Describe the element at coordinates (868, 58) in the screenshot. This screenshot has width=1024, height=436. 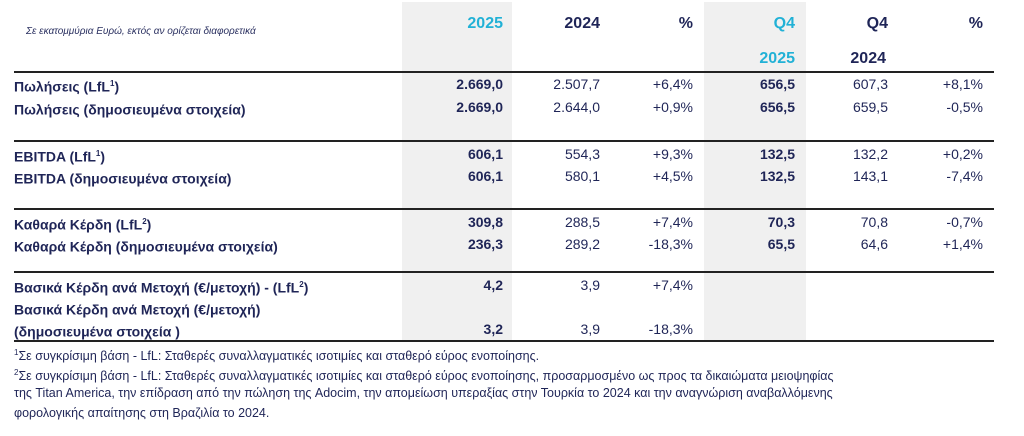
I see `header-q4-2024-year: 2024` at that location.